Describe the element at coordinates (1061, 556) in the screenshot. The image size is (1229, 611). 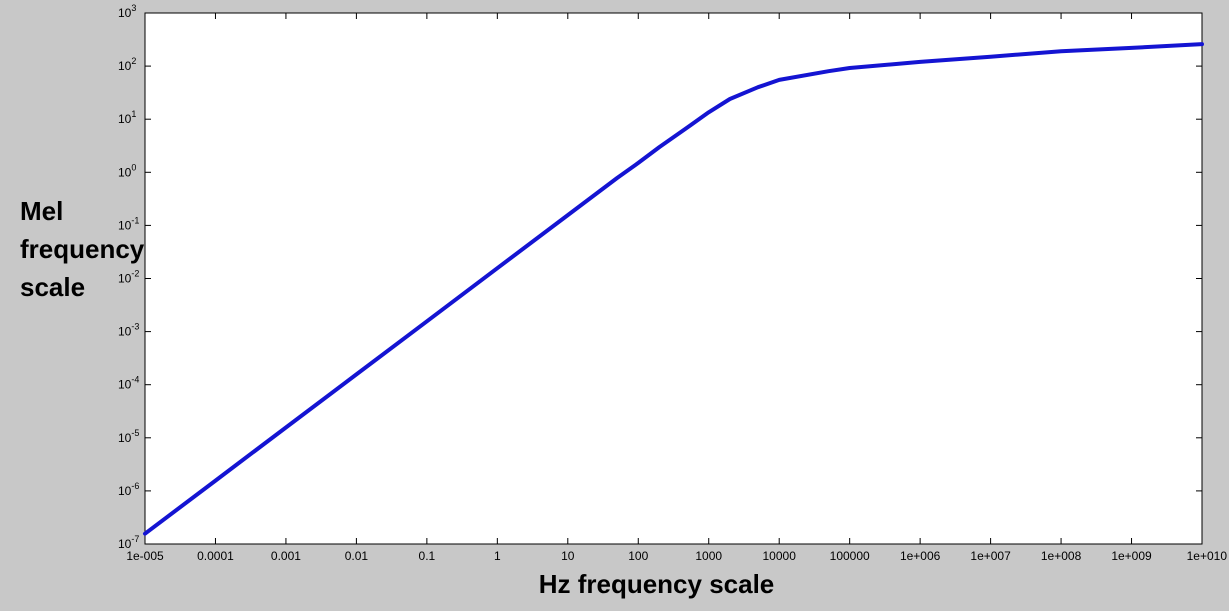
I see `x-tick-label: 1e+008` at that location.